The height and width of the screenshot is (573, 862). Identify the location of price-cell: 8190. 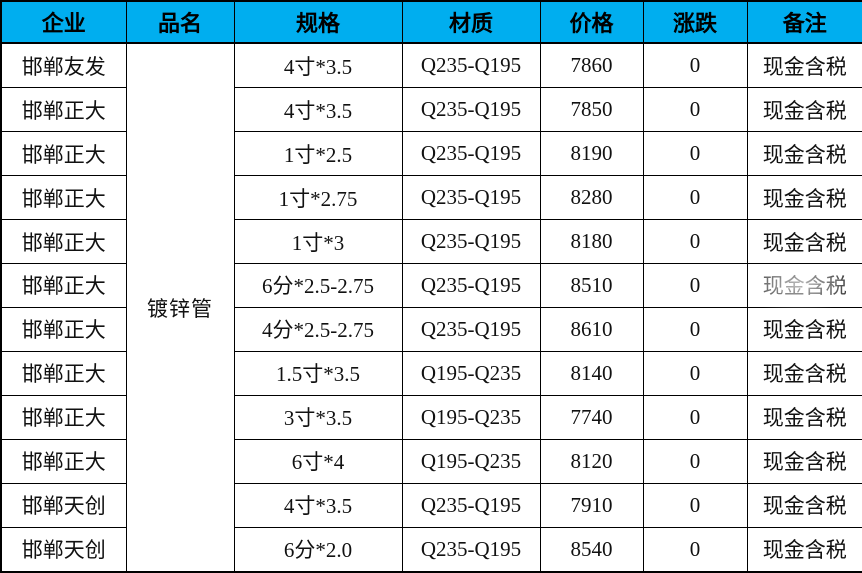
(591, 154).